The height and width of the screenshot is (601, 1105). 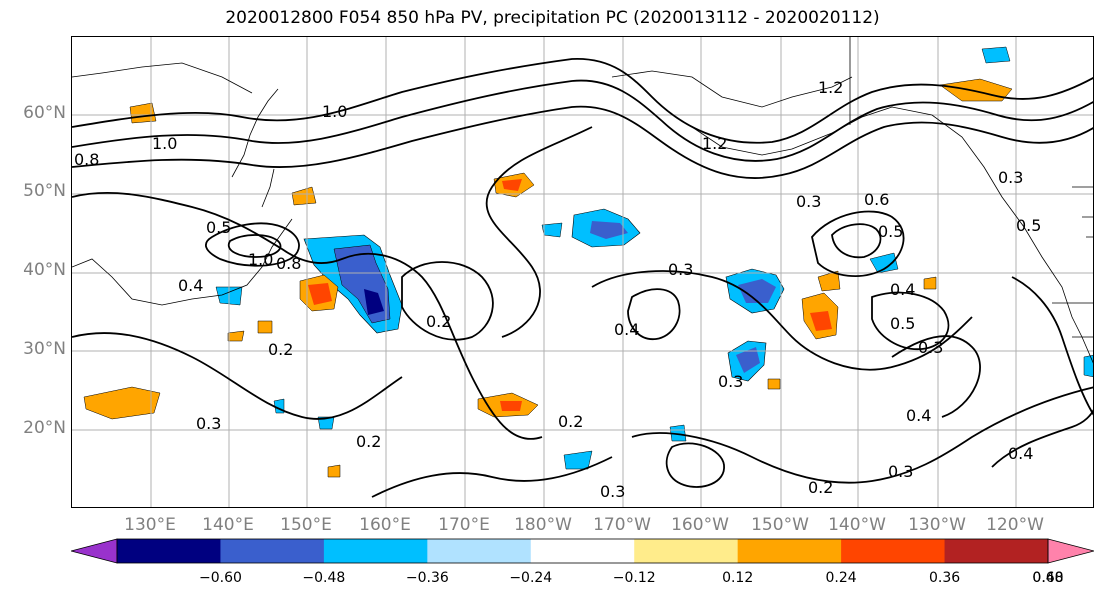 What do you see at coordinates (94, 551) in the screenshot?
I see `colorbar-extension-low` at bounding box center [94, 551].